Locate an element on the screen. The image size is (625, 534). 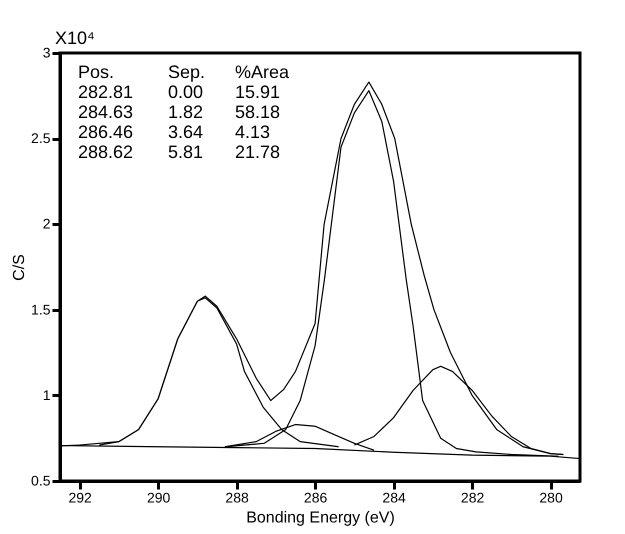
annotation: 0.00 is located at coordinates (186, 92).